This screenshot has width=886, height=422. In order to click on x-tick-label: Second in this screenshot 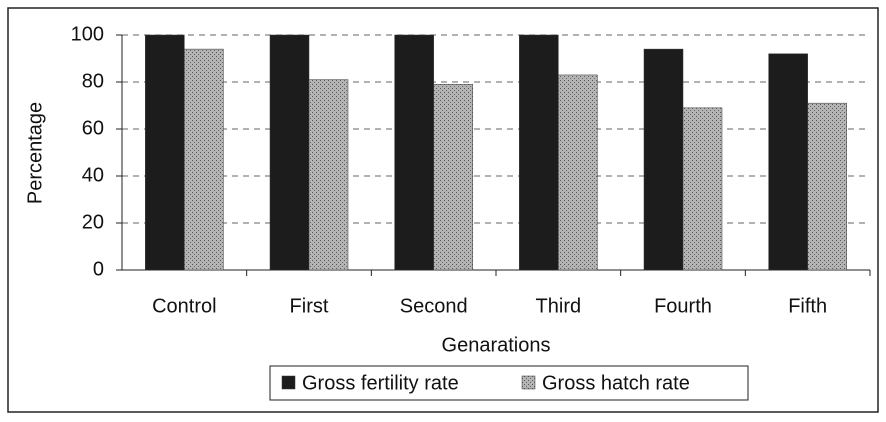, I will do `click(434, 306)`.